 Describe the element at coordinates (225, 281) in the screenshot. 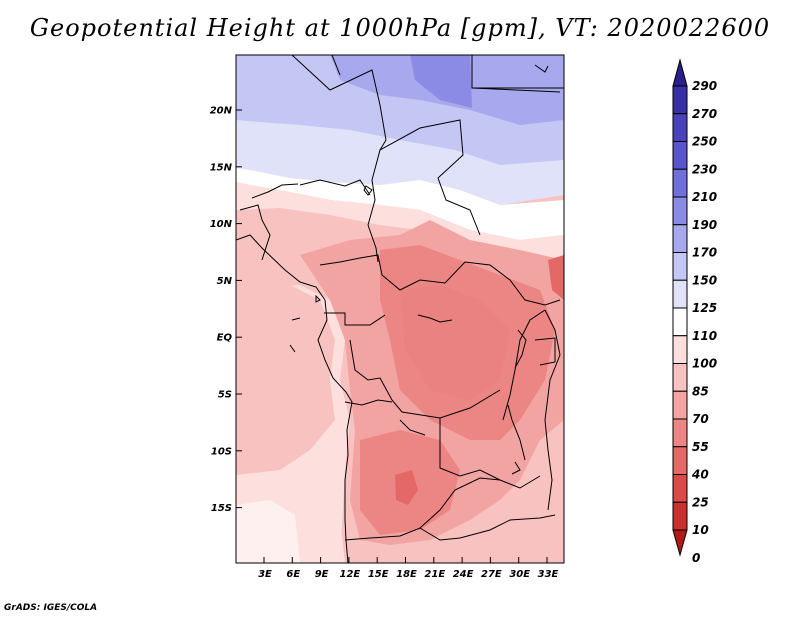

I see `lat-label: 5N` at that location.